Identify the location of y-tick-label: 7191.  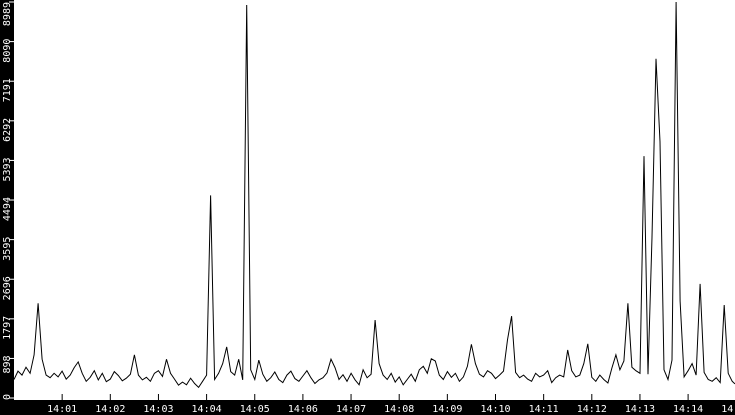
(7, 90).